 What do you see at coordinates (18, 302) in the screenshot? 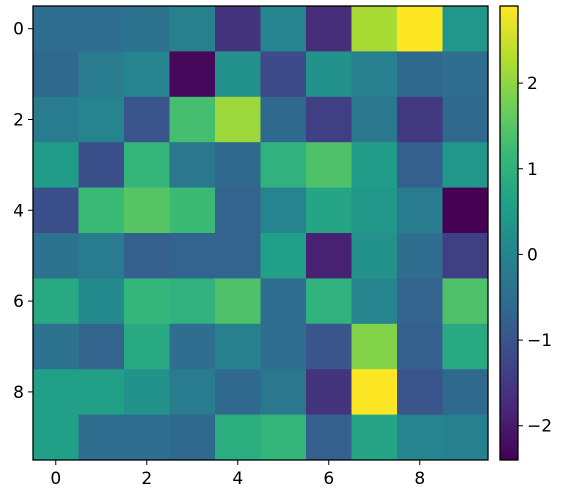
I see `y-tick-label: 6` at bounding box center [18, 302].